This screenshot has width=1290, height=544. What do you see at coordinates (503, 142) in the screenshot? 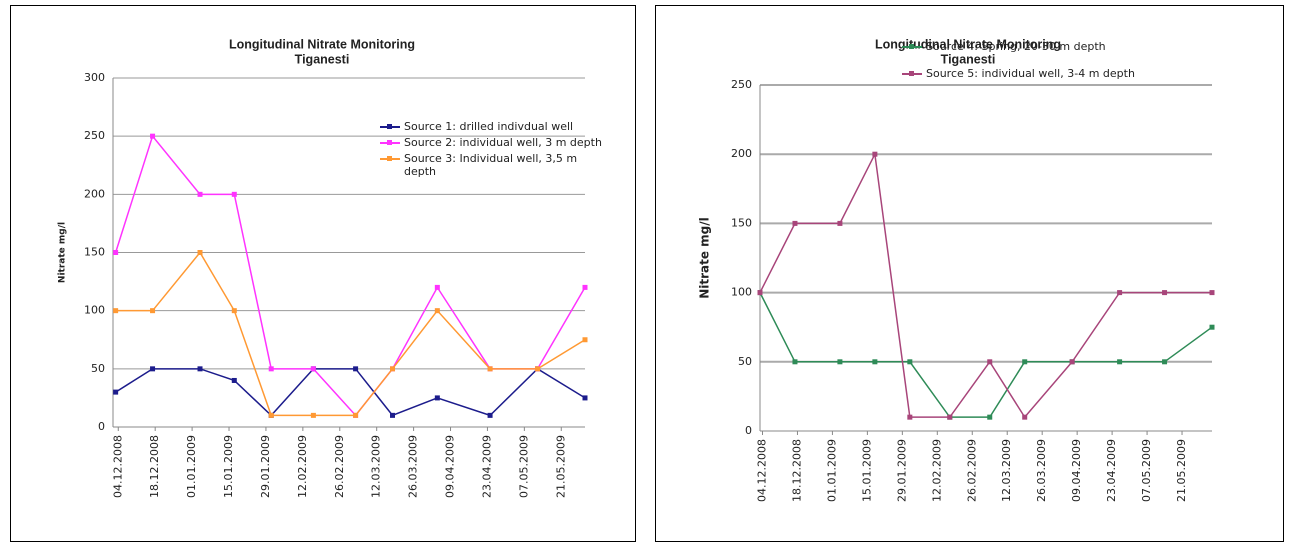
I see `legend-label: Source 2: individual well, 3 m depth` at bounding box center [503, 142].